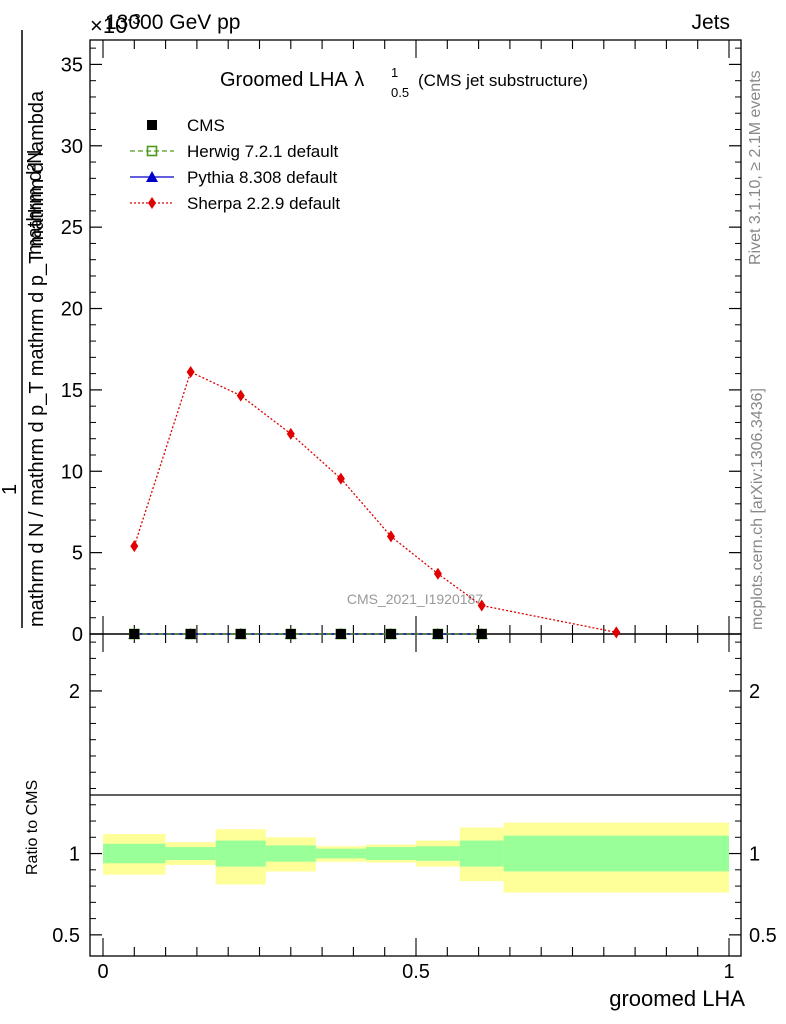 The width and height of the screenshot is (786, 1024). I want to click on mcplots-label: mcplots.cern.ch [arXiv:1306.3436], so click(757, 509).